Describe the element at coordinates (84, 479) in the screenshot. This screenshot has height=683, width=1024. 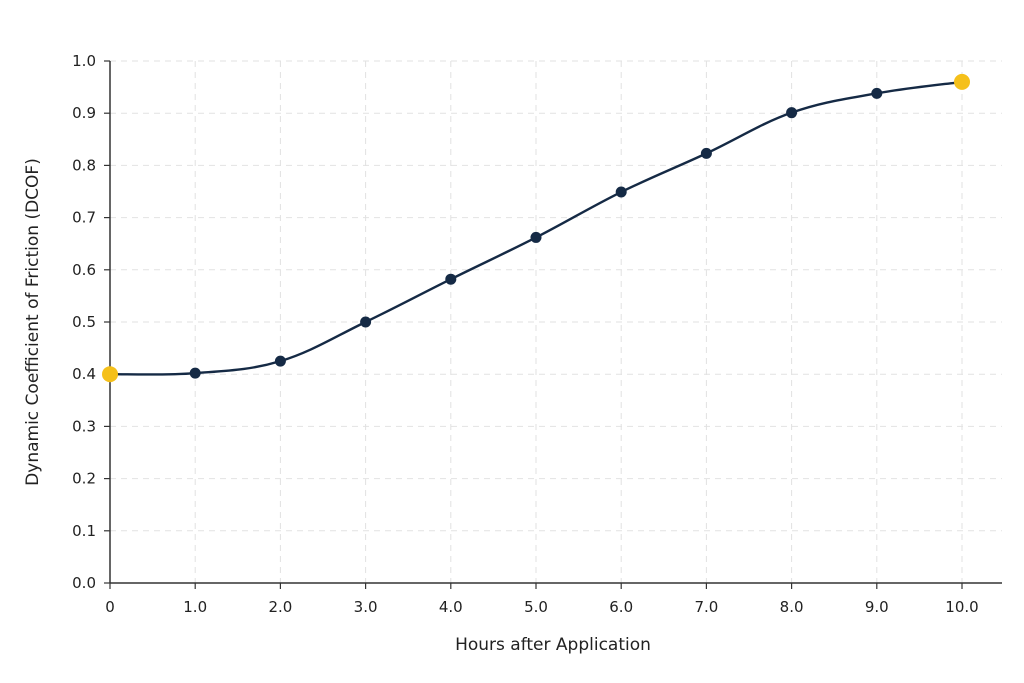
I see `y-tick-label: 0.2` at that location.